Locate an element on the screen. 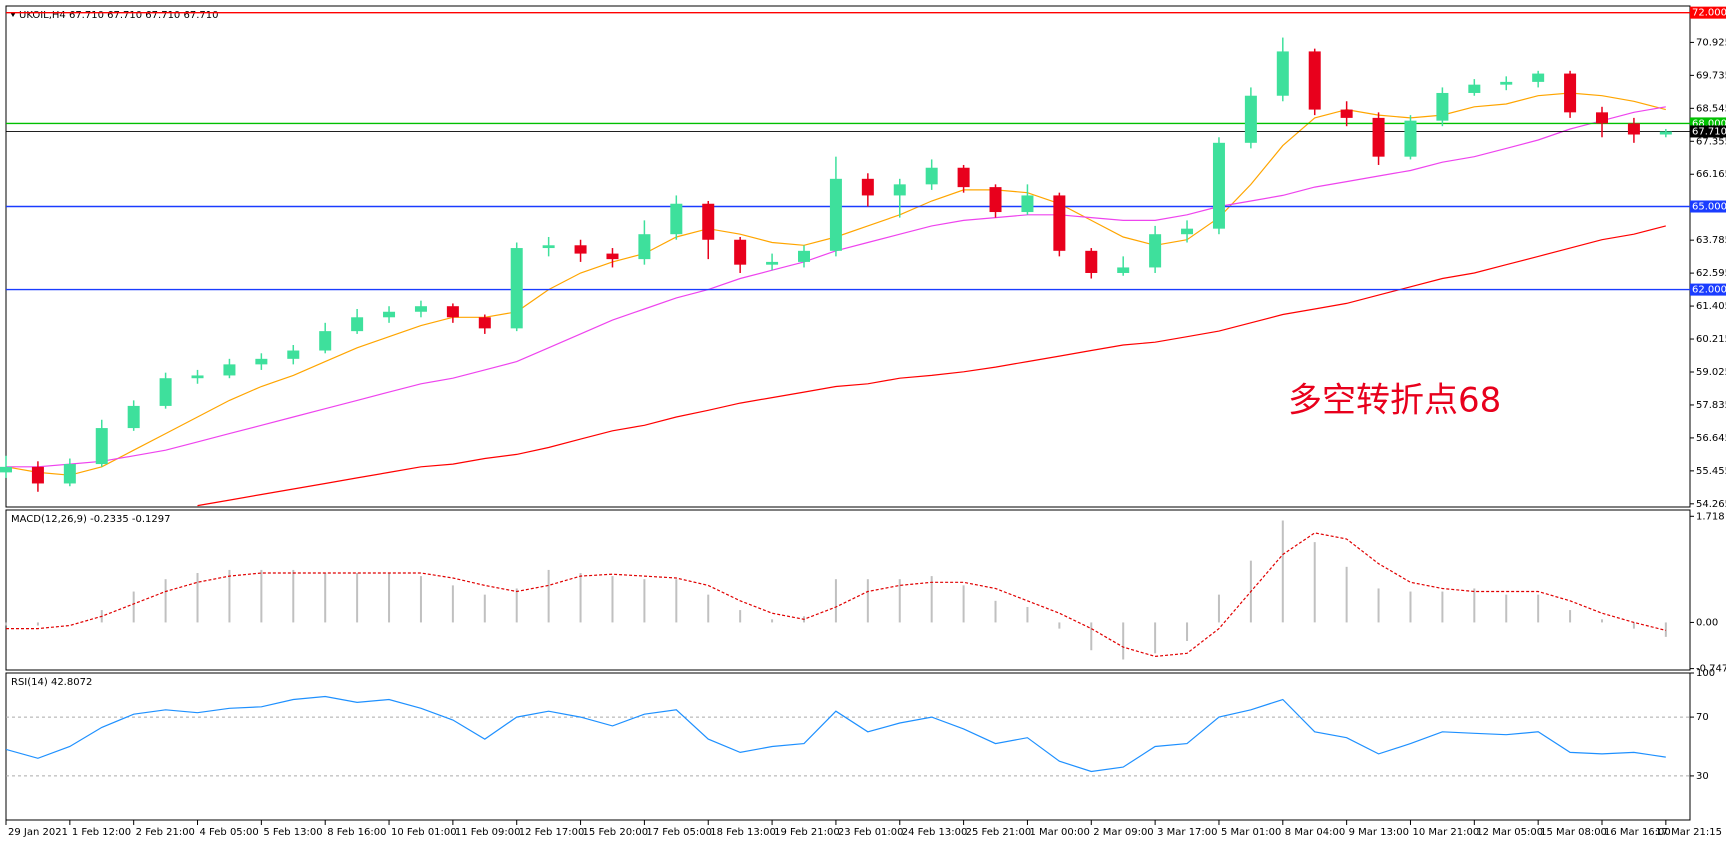  y-tick-label: -0.7475 is located at coordinates (1711, 669).